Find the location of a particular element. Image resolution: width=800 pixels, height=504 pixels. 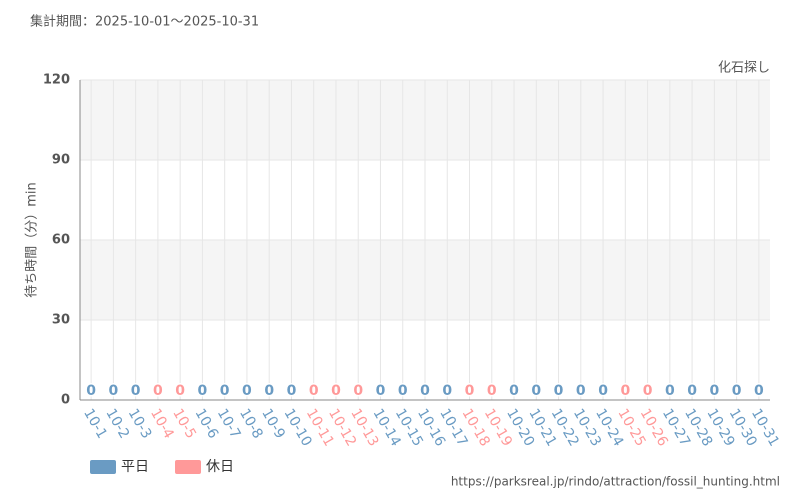

y-tick-label: 60 is located at coordinates (61, 240).